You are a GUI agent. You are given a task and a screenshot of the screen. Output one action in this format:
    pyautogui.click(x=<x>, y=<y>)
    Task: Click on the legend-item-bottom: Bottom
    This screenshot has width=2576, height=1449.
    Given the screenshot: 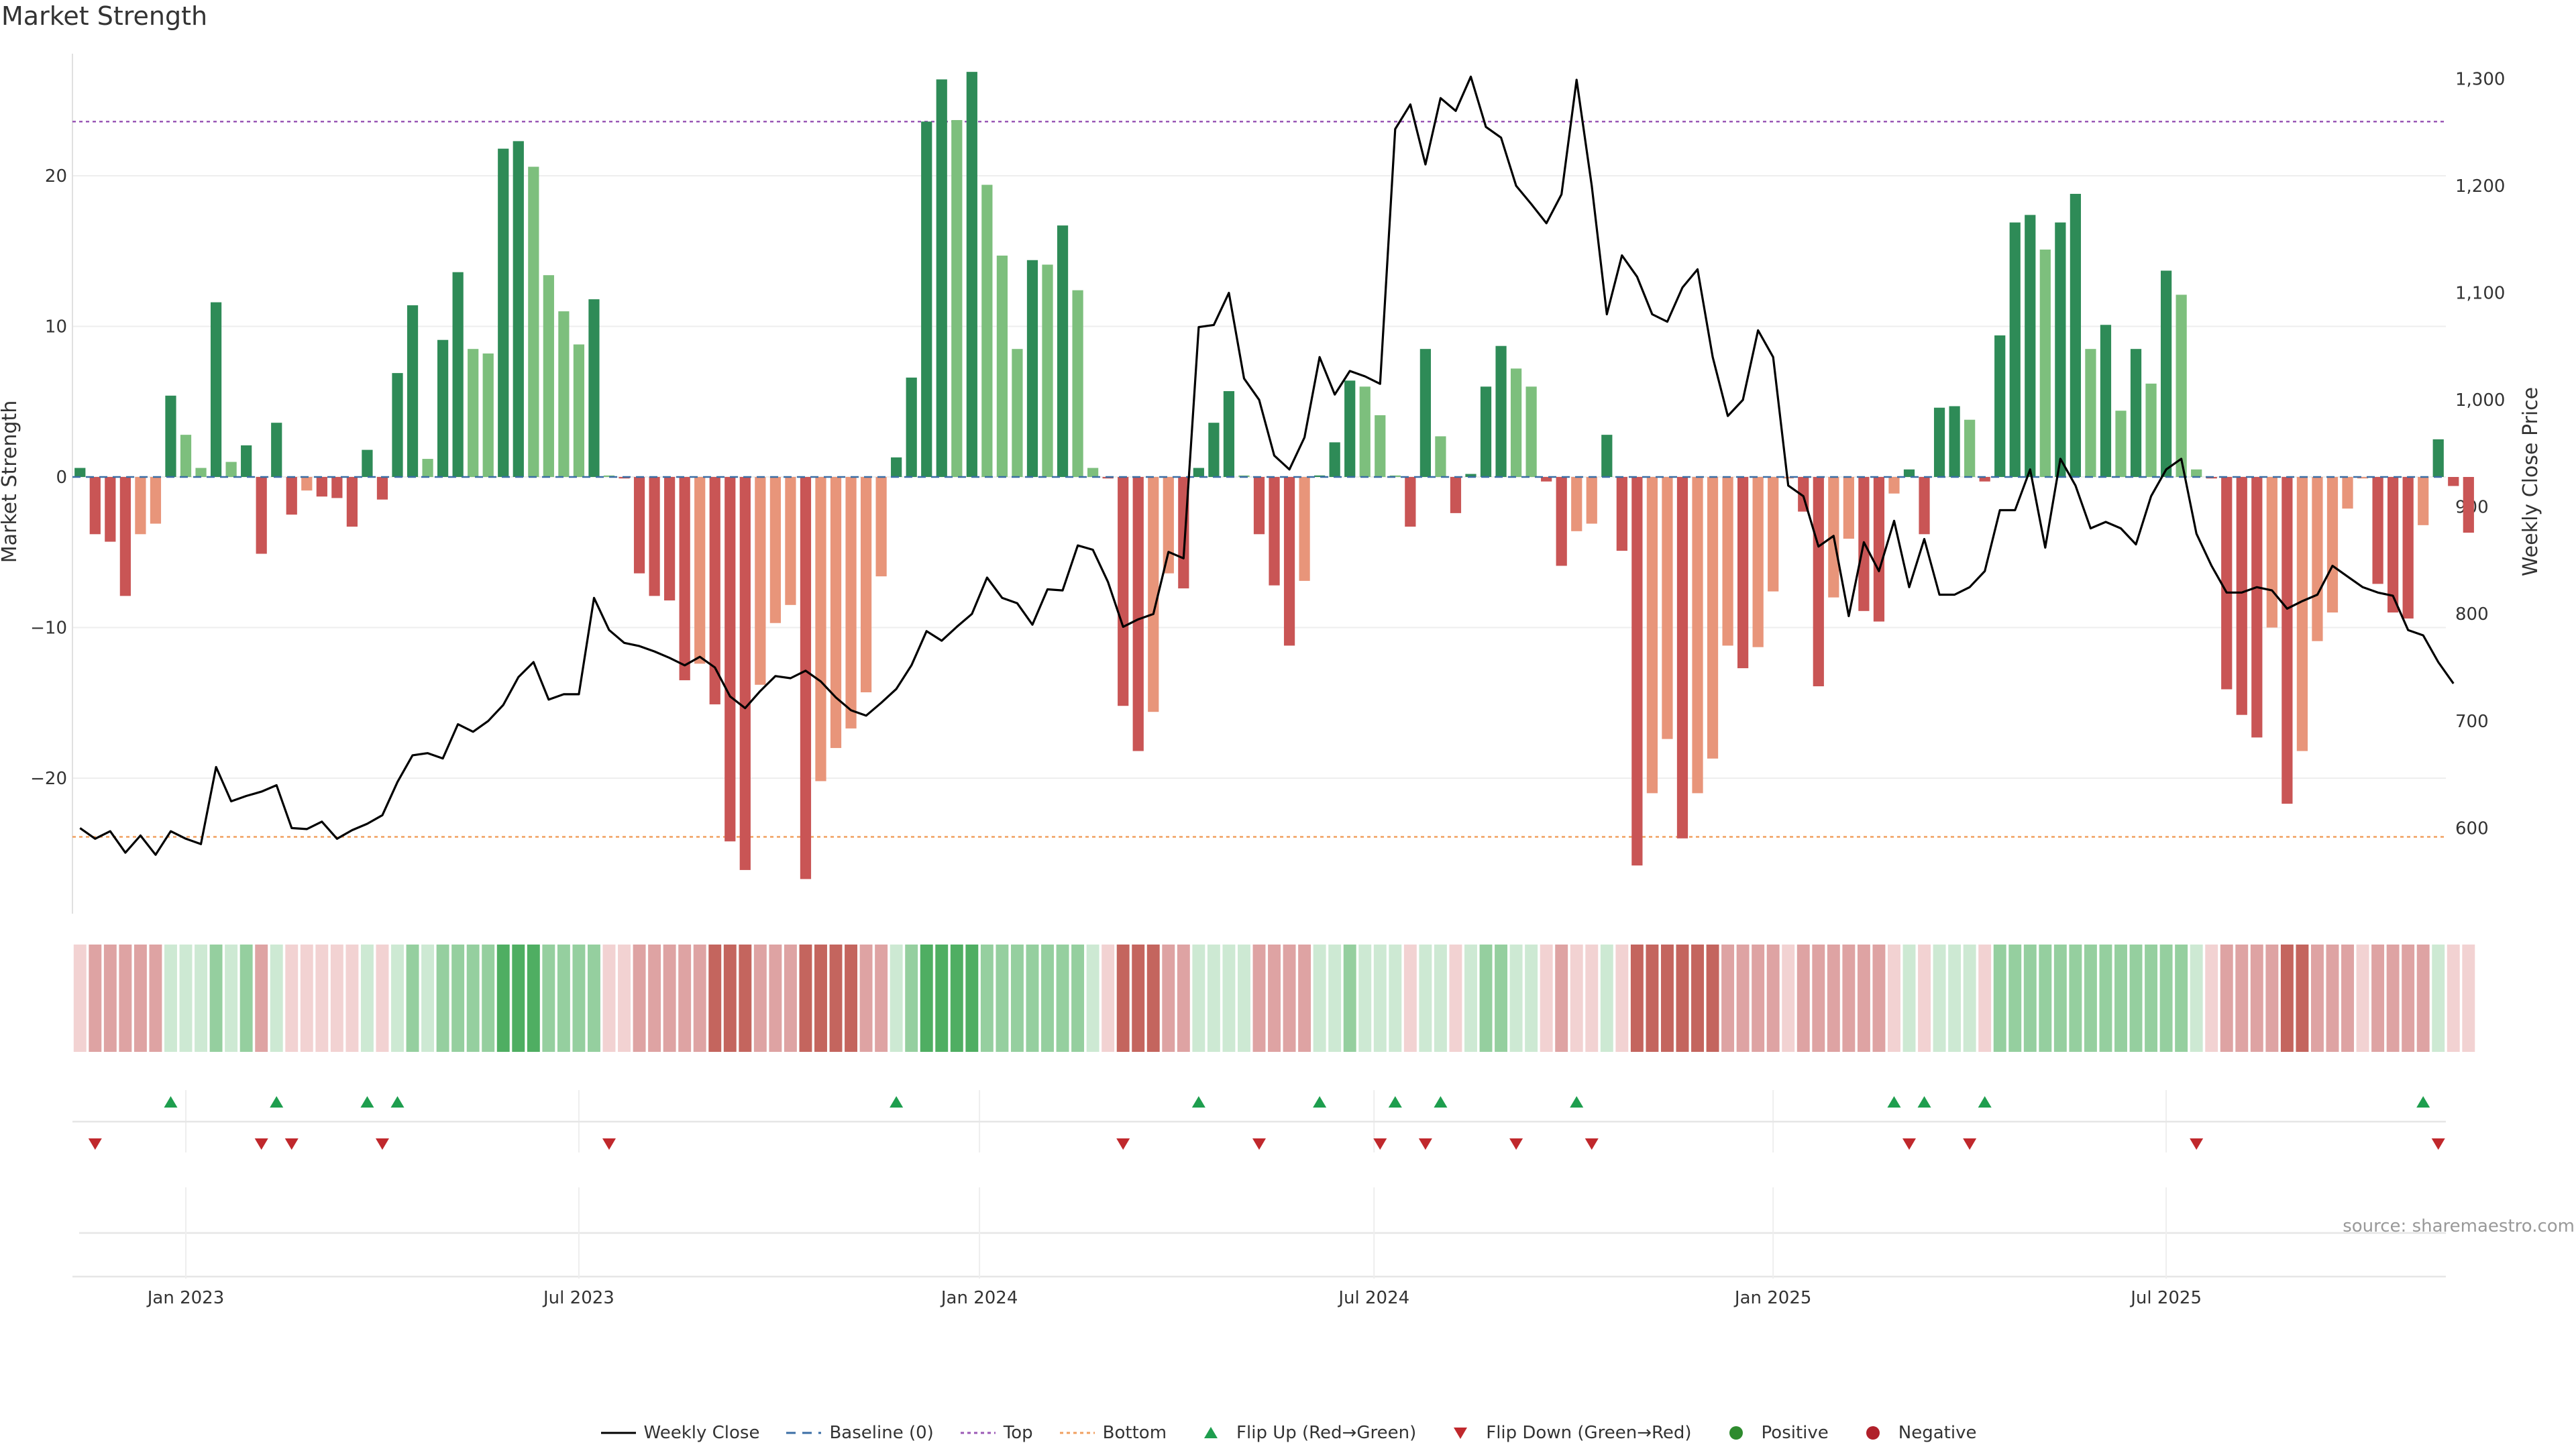 What is the action you would take?
    pyautogui.click(x=1113, y=1433)
    